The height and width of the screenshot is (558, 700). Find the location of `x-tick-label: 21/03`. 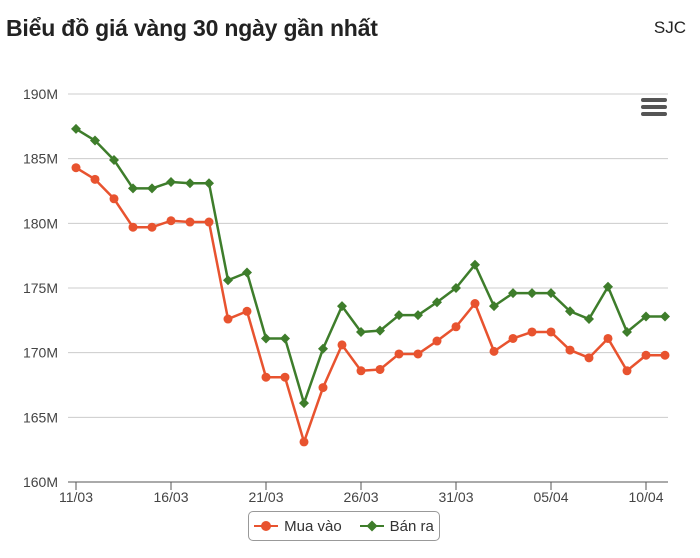

x-tick-label: 21/03 is located at coordinates (265, 497).